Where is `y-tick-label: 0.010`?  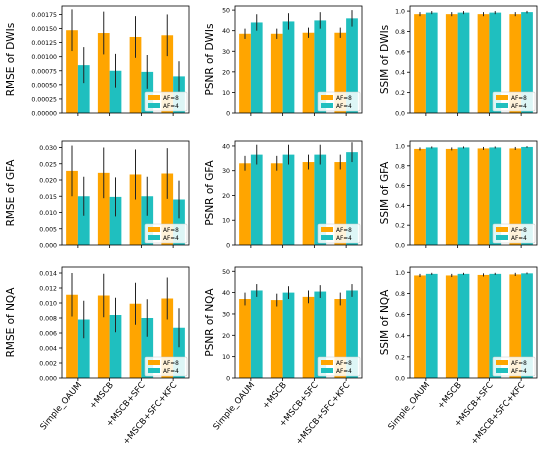
y-tick-label: 0.010 is located at coordinates (48, 213).